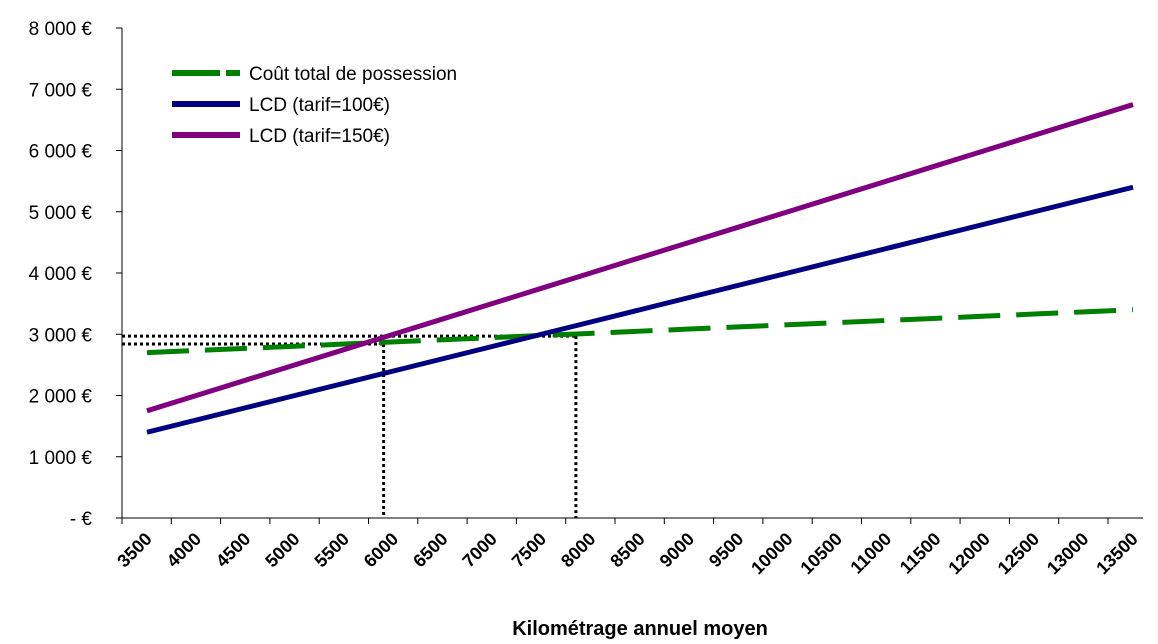  What do you see at coordinates (61, 29) in the screenshot?
I see `y-tick-label: 8 000 €` at bounding box center [61, 29].